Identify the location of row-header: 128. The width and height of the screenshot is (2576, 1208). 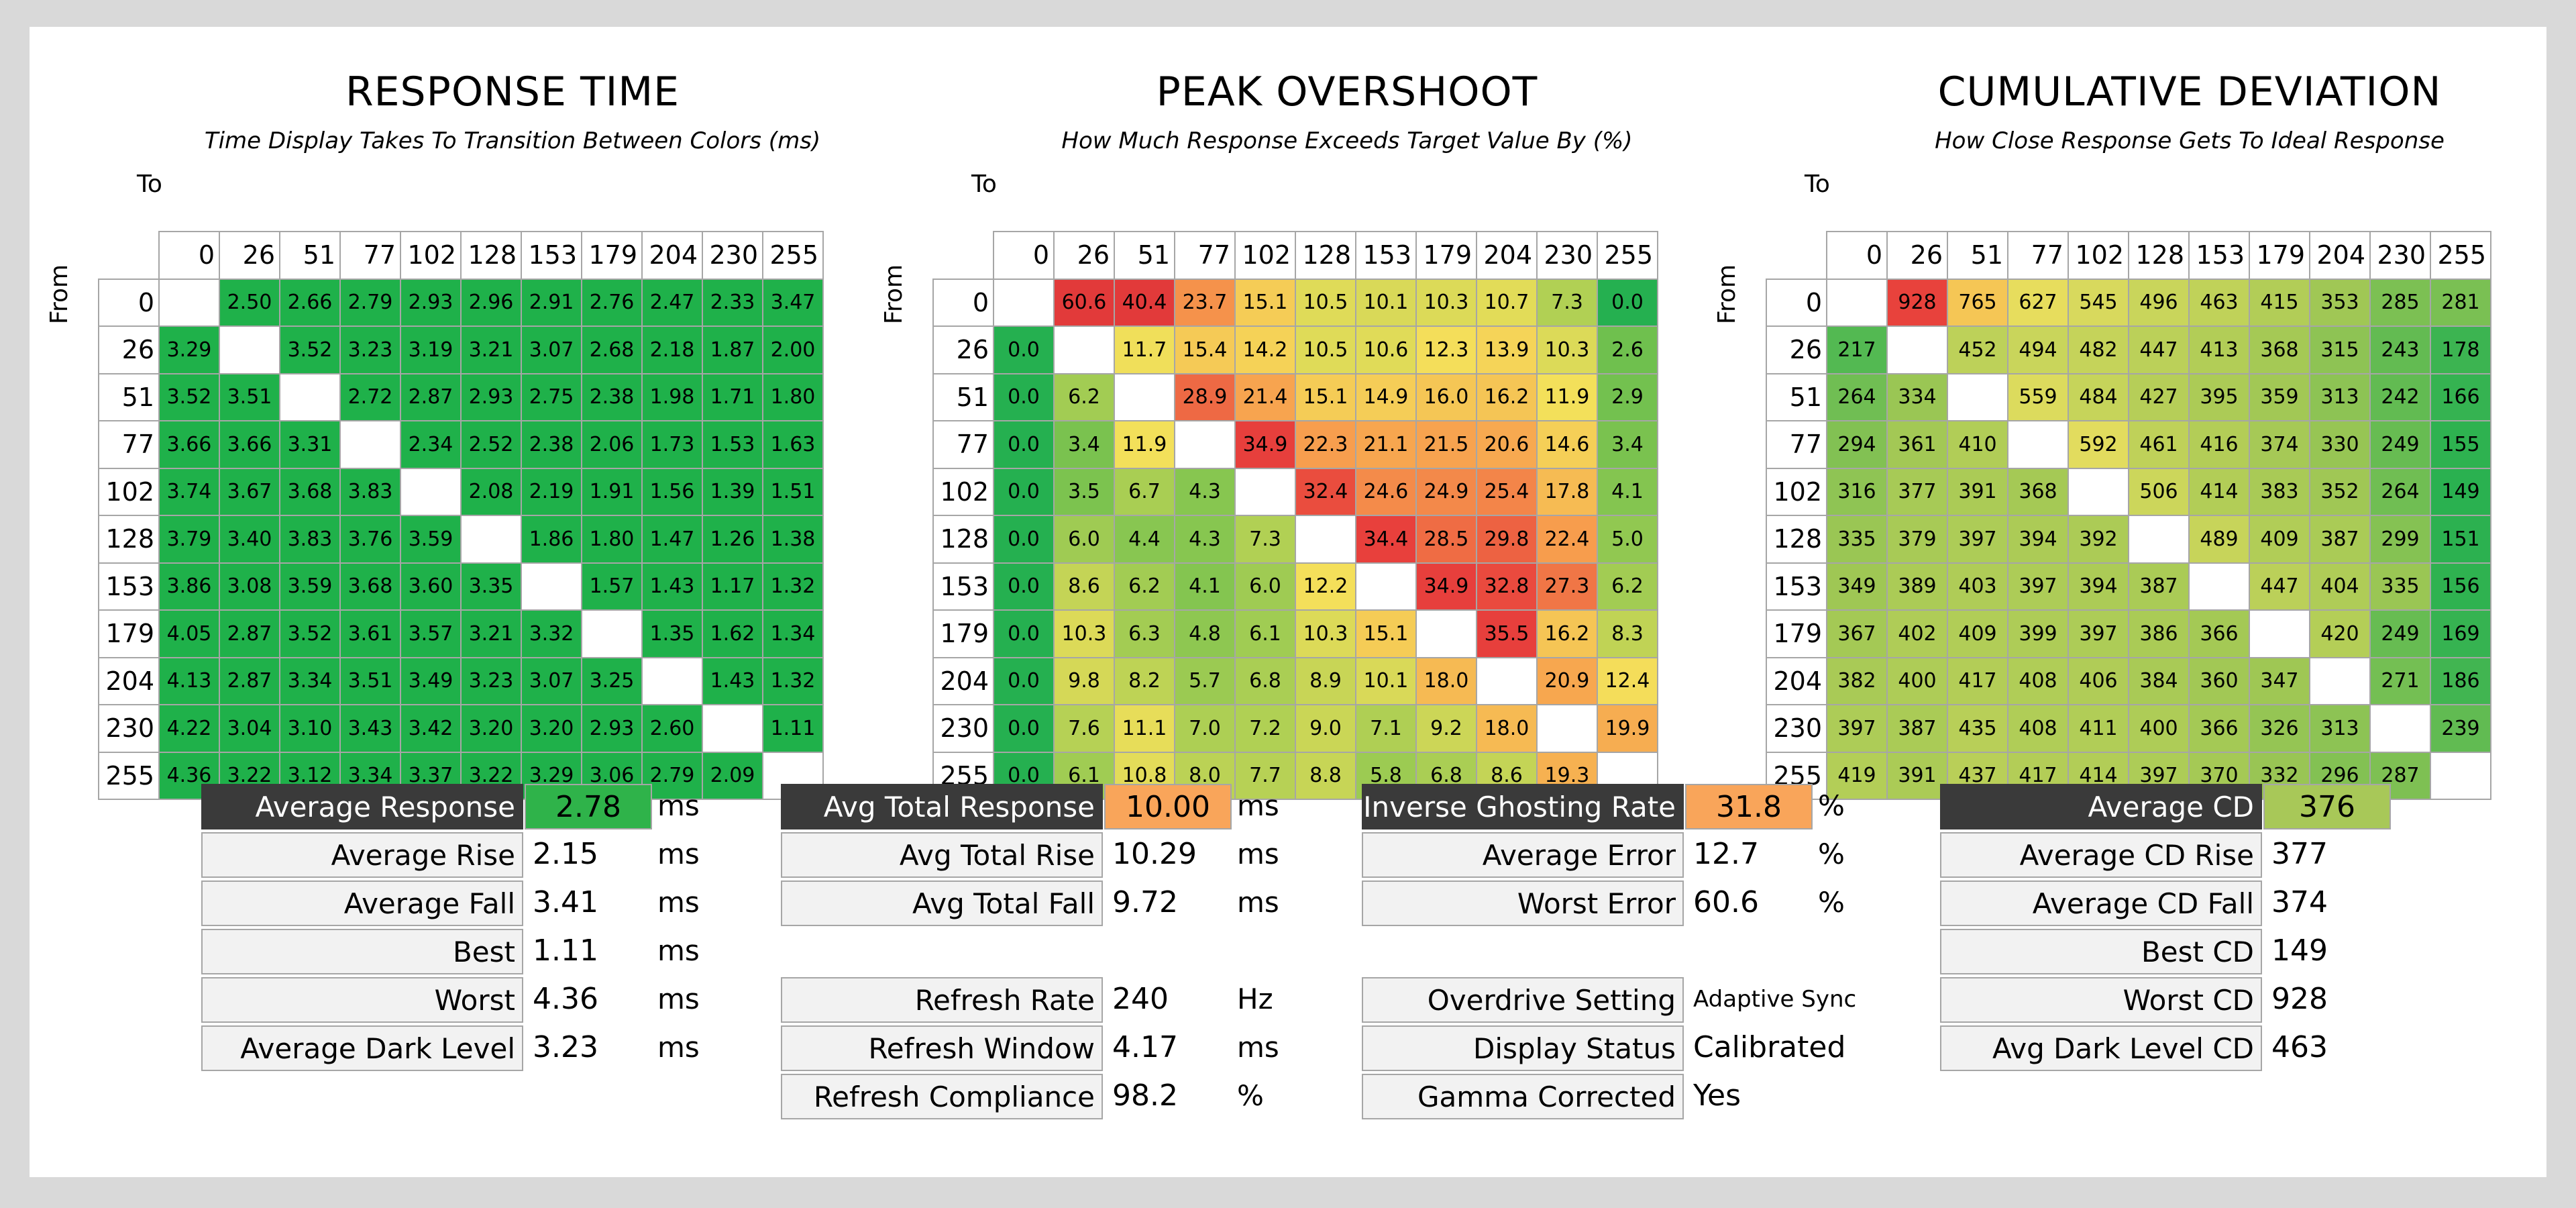
(1796, 539).